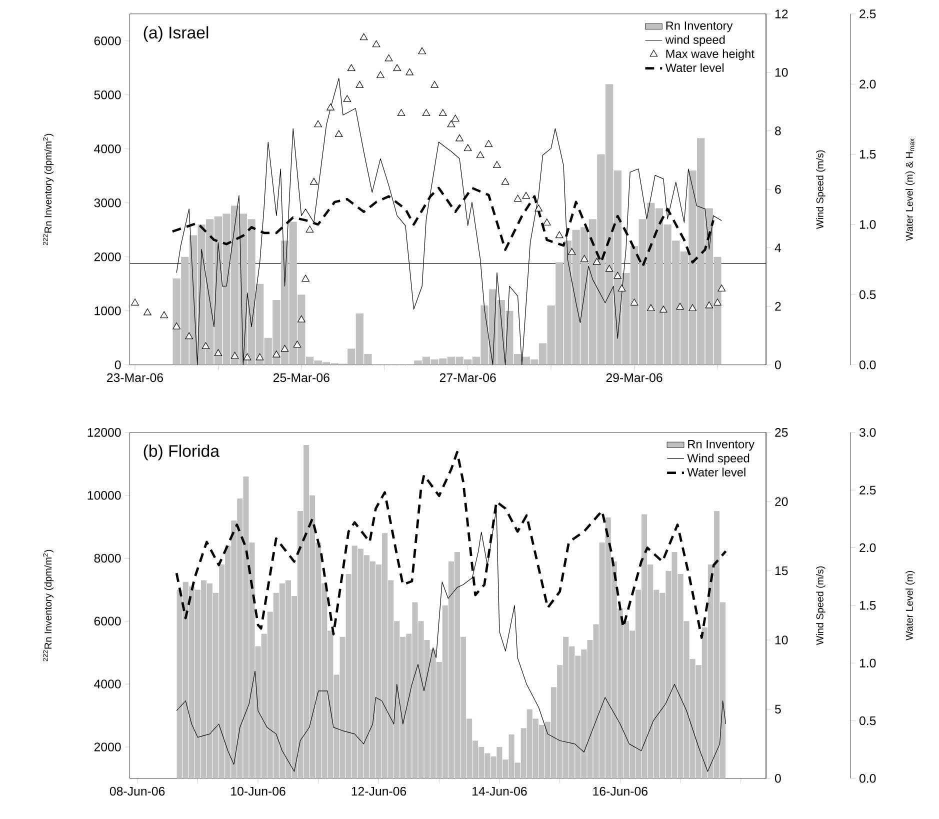 Image resolution: width=939 pixels, height=819 pixels. What do you see at coordinates (107, 95) in the screenshot?
I see `y-tick-label: 5000` at bounding box center [107, 95].